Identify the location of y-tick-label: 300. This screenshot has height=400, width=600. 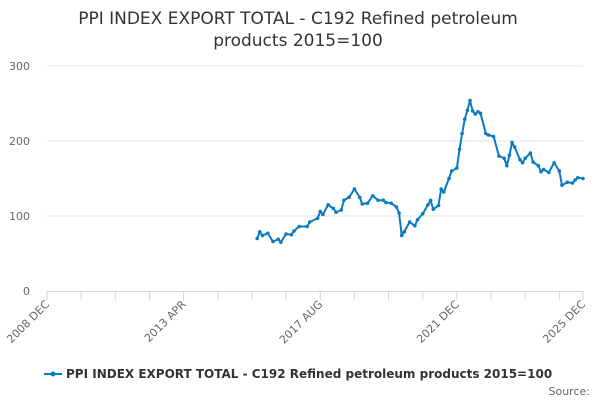
(19, 66).